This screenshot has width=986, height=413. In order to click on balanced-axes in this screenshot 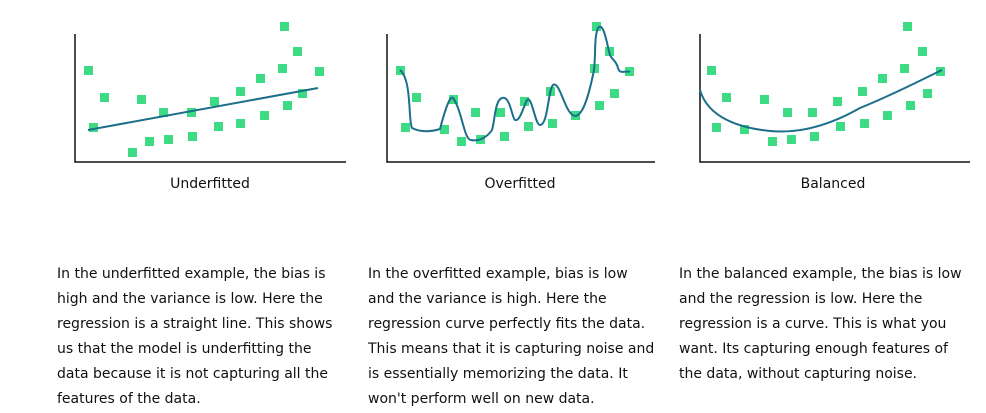, I will do `click(834, 98)`.